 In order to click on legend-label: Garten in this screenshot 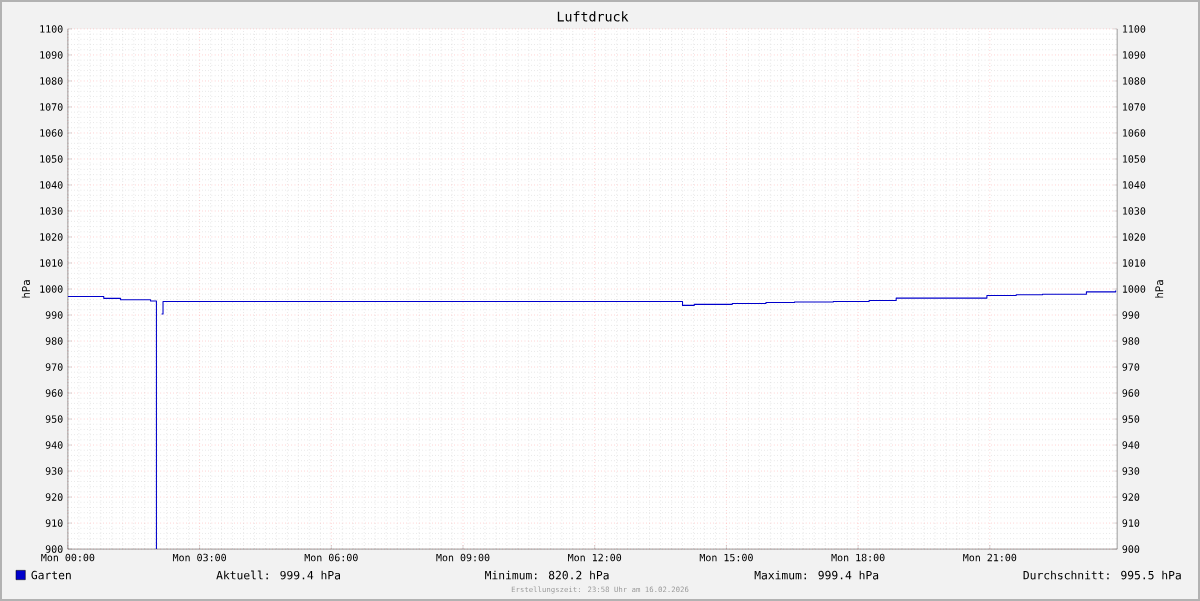, I will do `click(51, 575)`.